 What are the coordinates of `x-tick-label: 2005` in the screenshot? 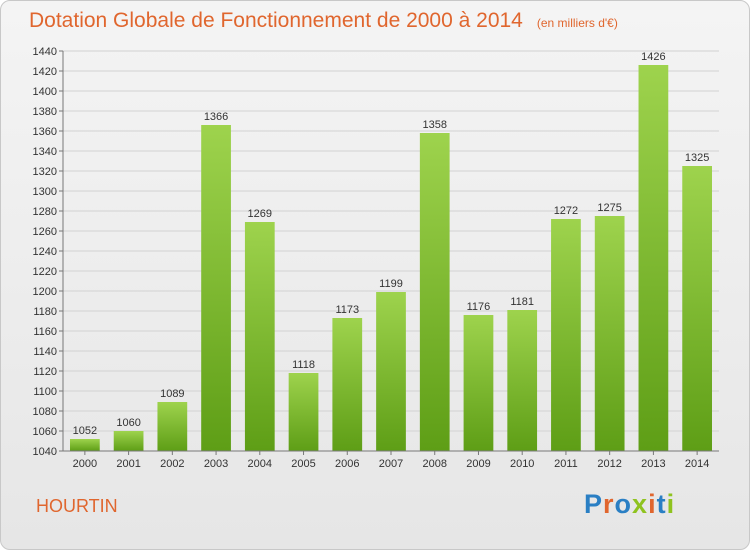 It's located at (303, 464).